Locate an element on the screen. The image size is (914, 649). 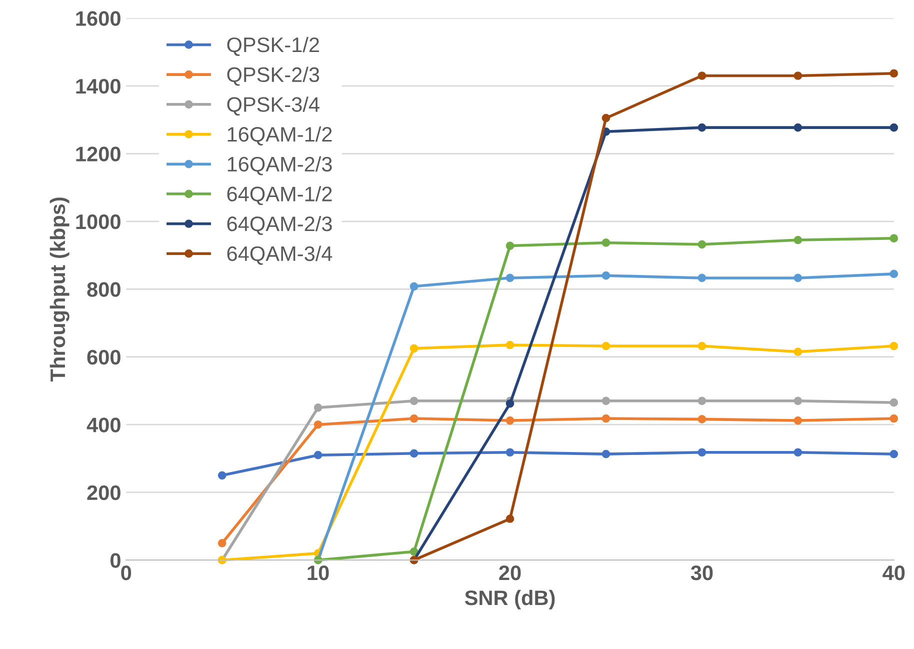
y-tick-label: 400 is located at coordinates (103, 425).